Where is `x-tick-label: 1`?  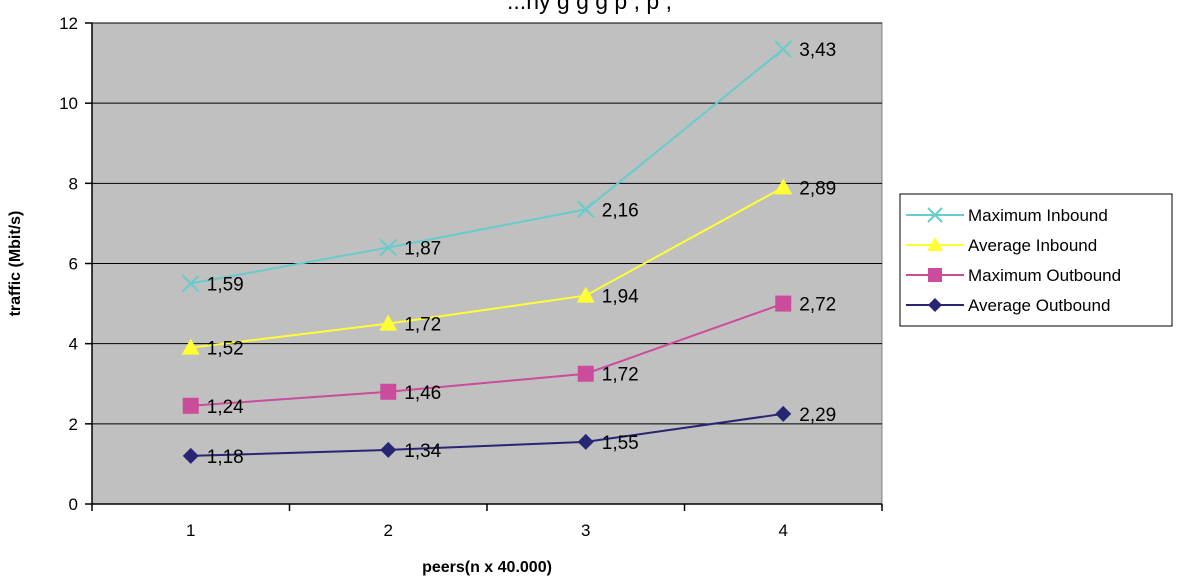 x-tick-label: 1 is located at coordinates (190, 530).